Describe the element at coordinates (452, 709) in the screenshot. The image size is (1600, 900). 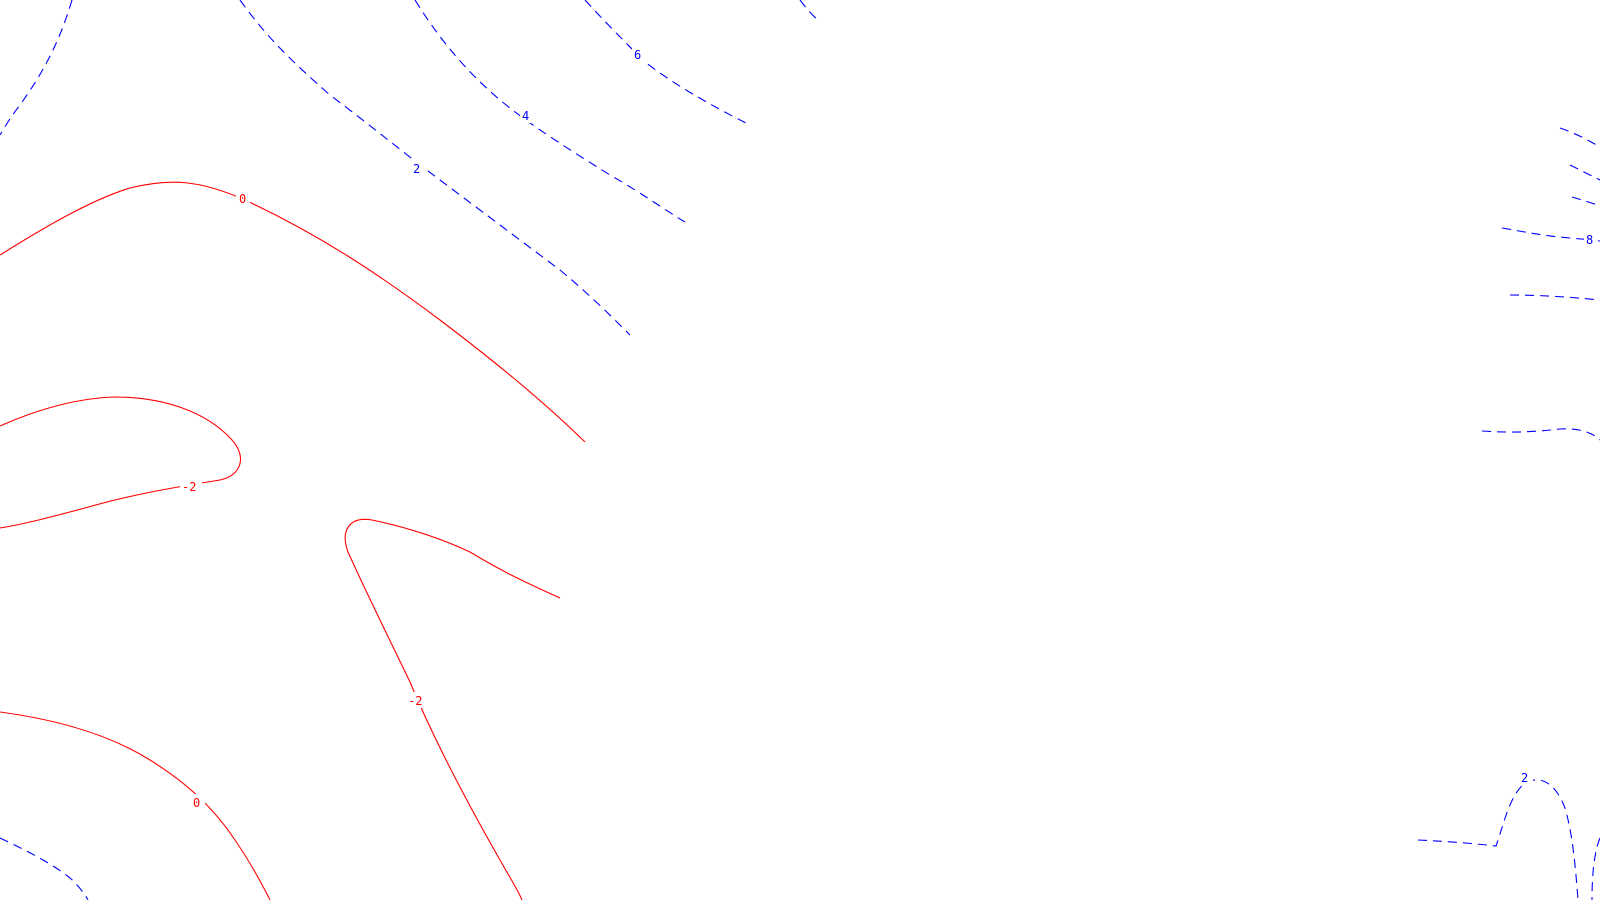
I see `contour-line-neg-center` at that location.